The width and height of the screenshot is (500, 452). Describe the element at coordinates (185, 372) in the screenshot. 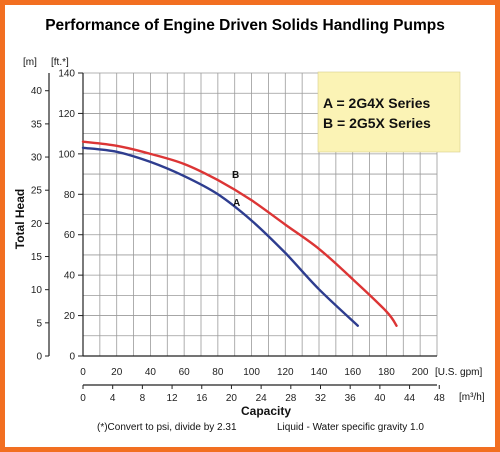

I see `x-tick-label-gpm: 60` at that location.